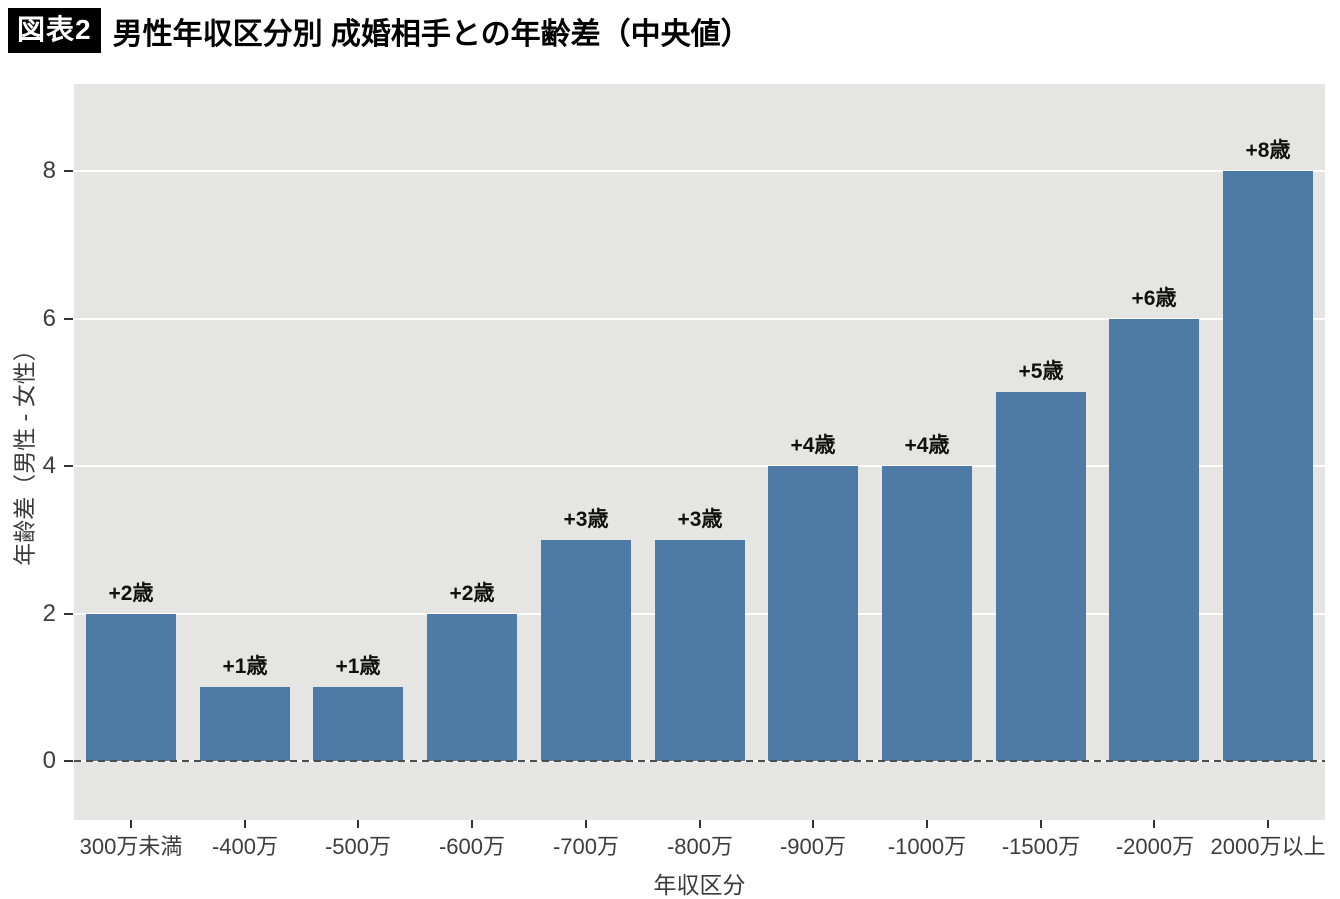 This screenshot has height=899, width=1340. I want to click on x-tick-label: -800万, so click(700, 846).